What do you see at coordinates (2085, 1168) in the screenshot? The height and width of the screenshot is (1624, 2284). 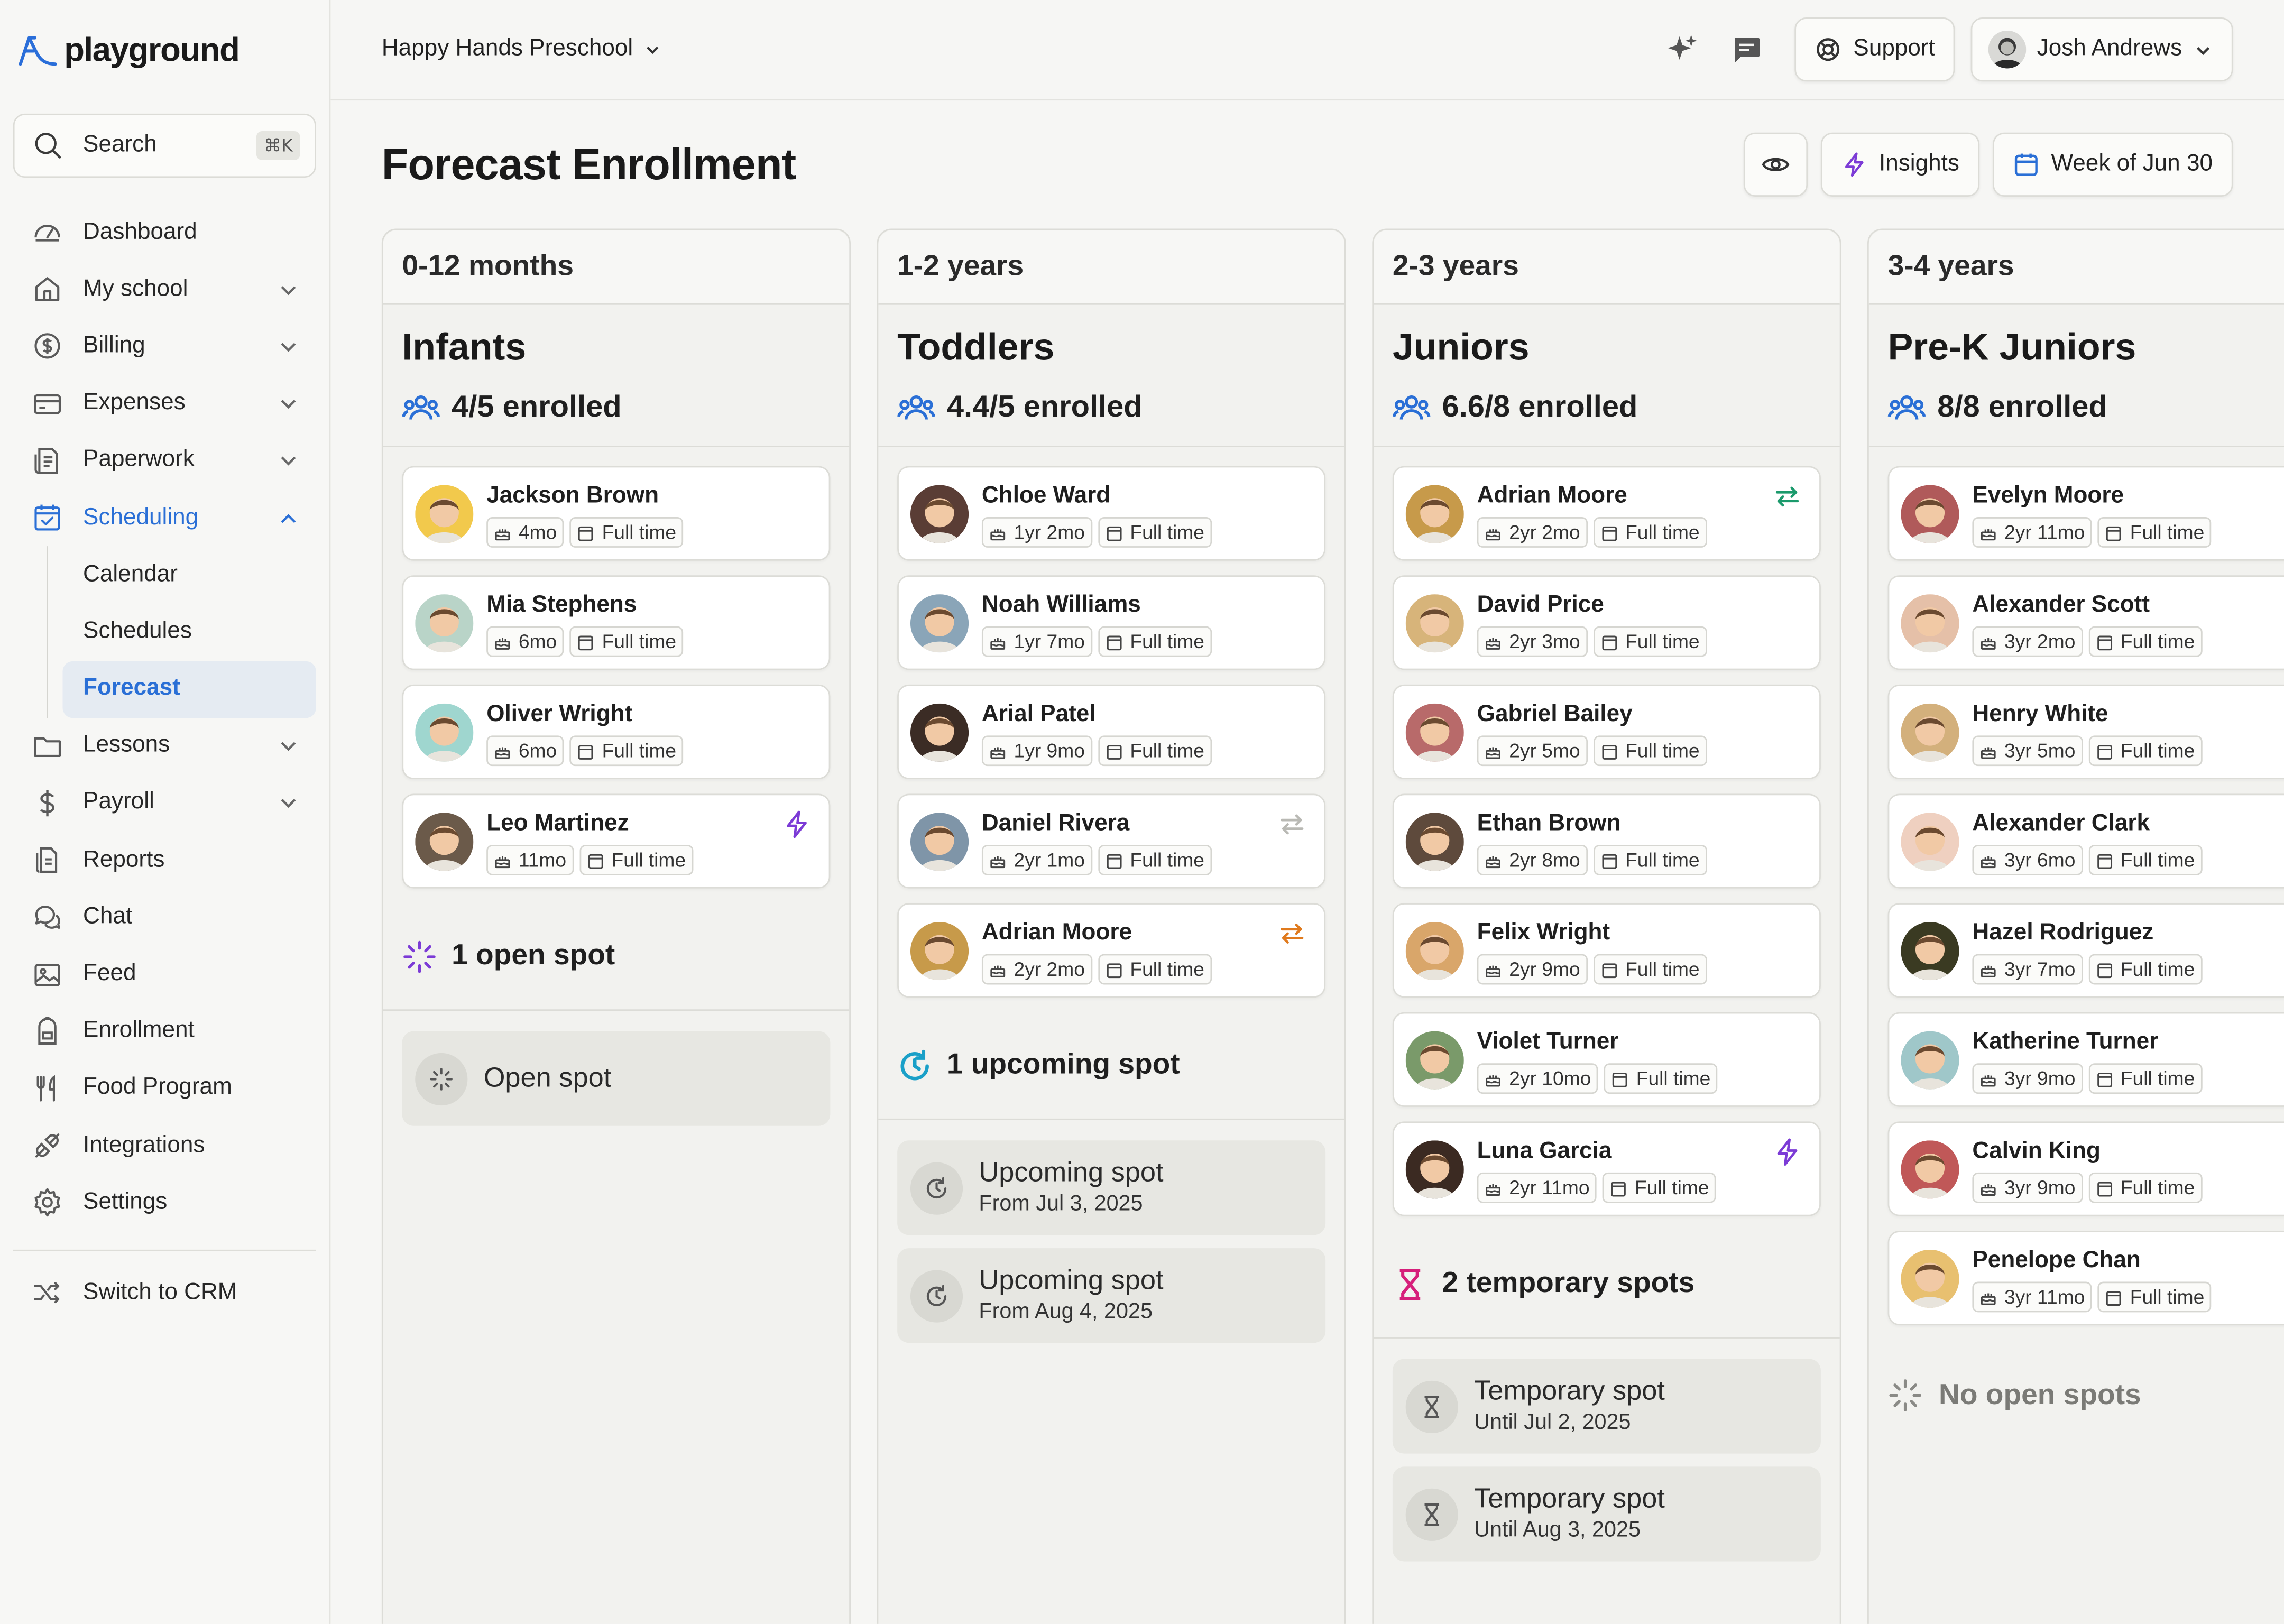 I see `child-card: Calvin King 3yr 9mo Full time` at bounding box center [2085, 1168].